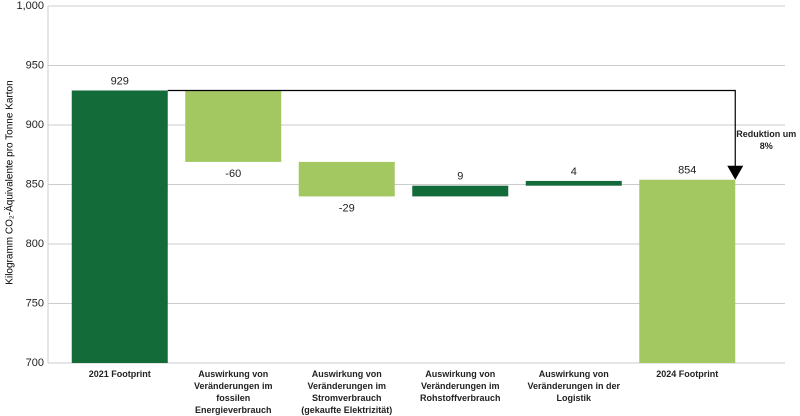  I want to click on y-tick-label: 1,000, so click(30, 6).